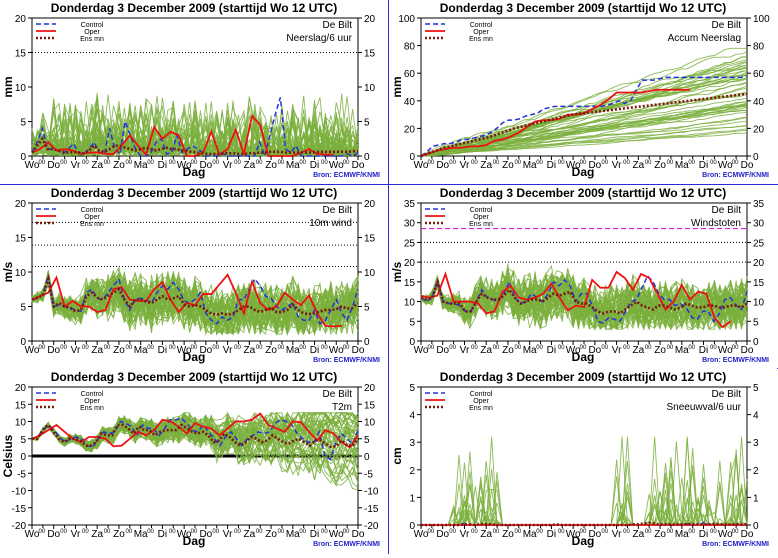  Describe the element at coordinates (23, 440) in the screenshot. I see `y-tick-label: 5` at that location.